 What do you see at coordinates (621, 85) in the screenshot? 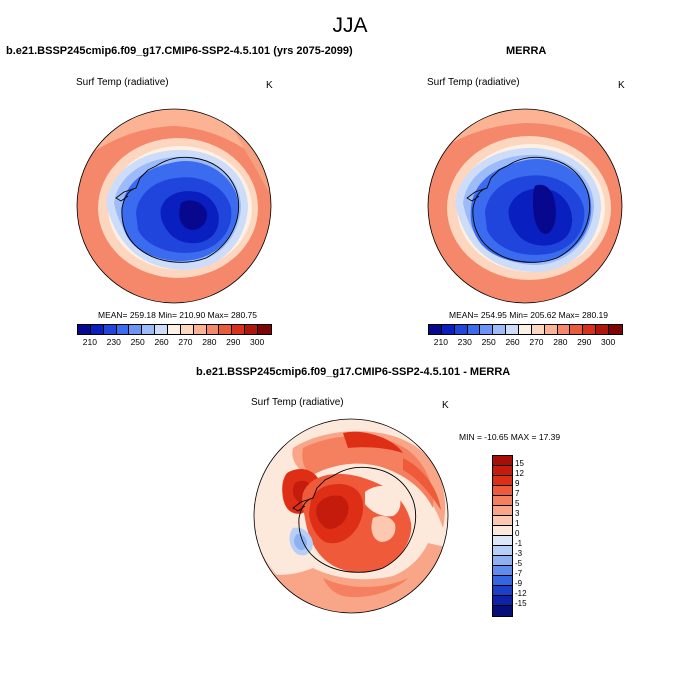
I see `obs-units-label: K` at bounding box center [621, 85].